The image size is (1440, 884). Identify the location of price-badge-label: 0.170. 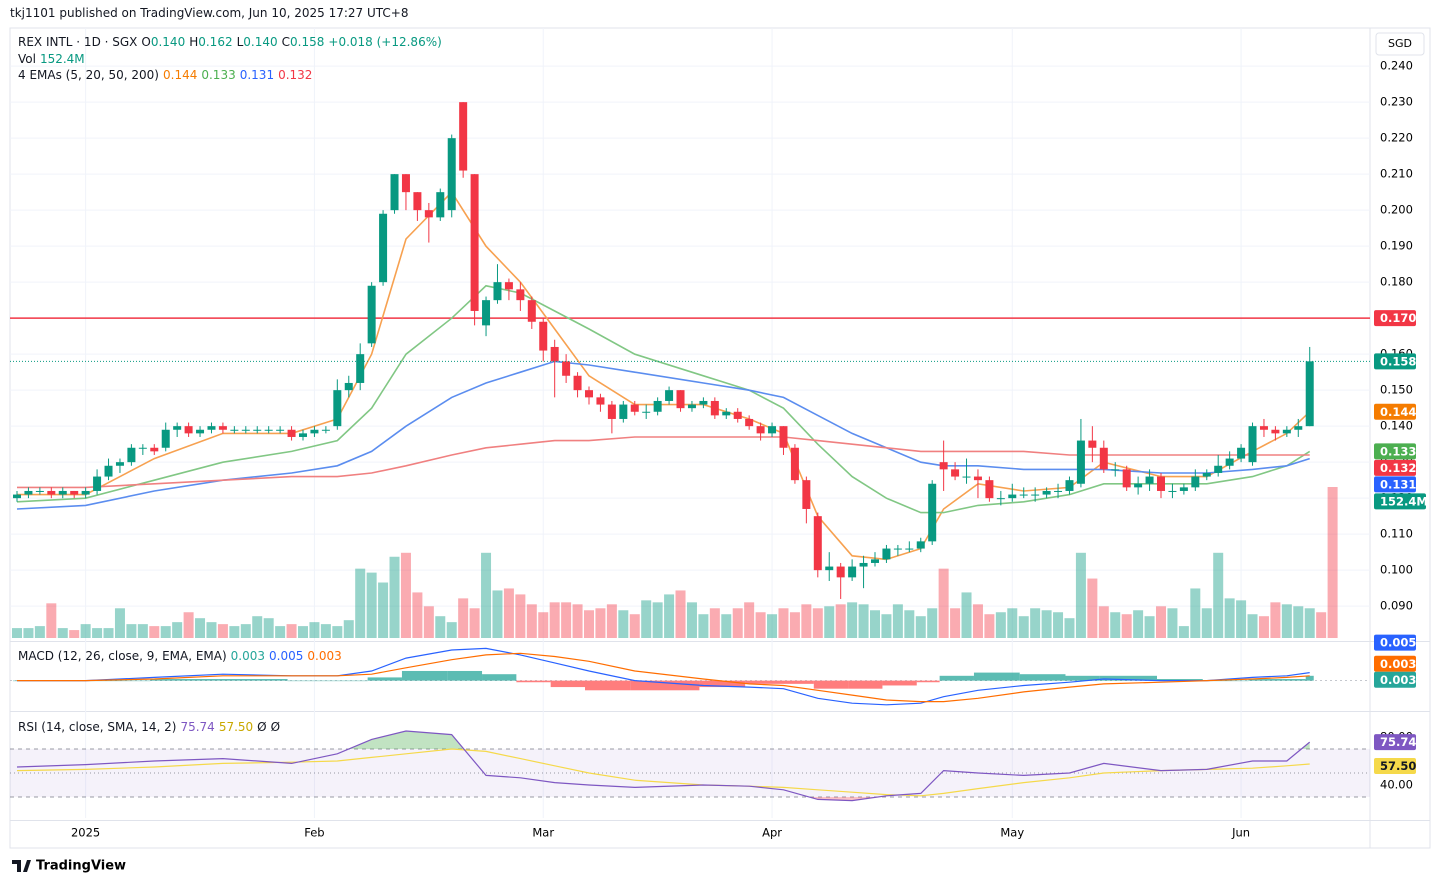
(1398, 318).